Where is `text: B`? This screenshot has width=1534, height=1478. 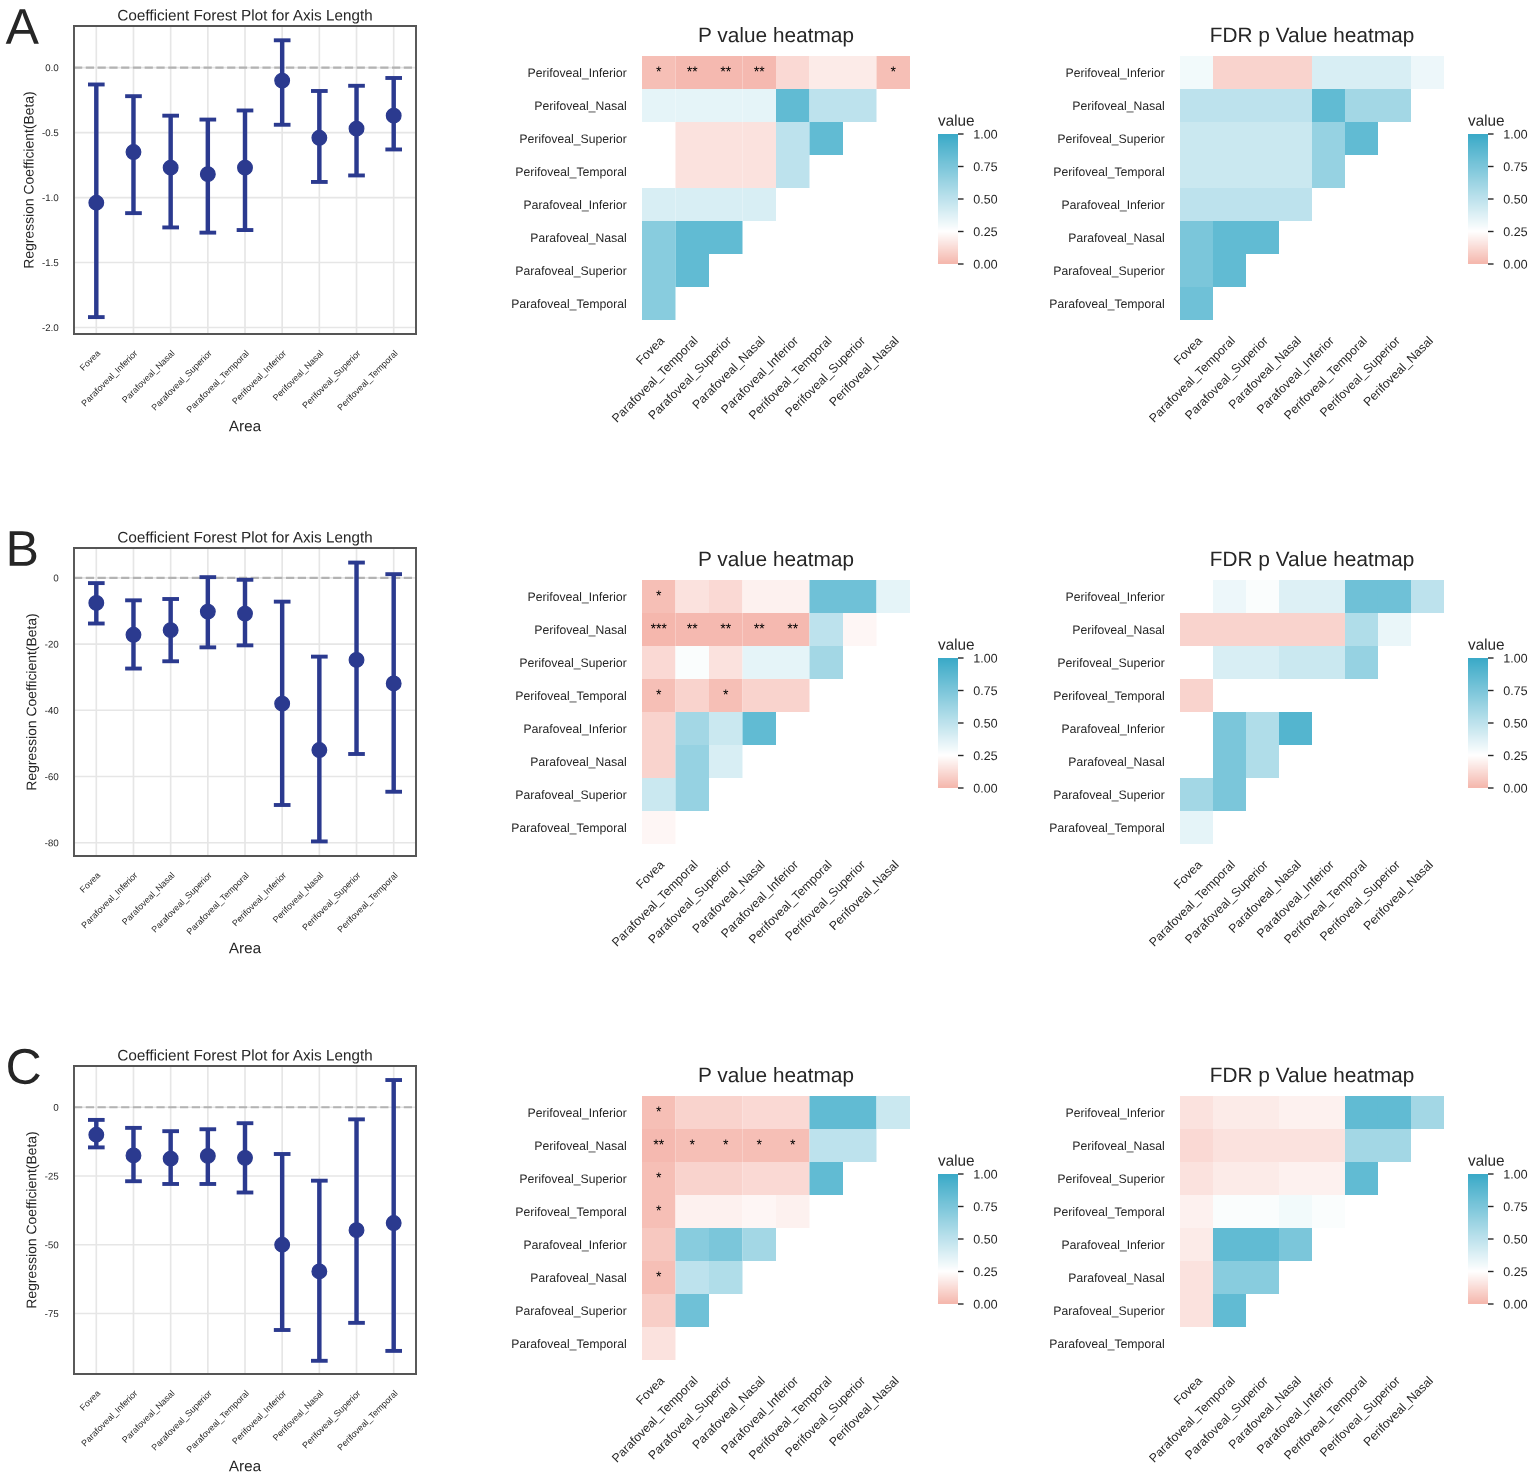 text: B is located at coordinates (23, 548).